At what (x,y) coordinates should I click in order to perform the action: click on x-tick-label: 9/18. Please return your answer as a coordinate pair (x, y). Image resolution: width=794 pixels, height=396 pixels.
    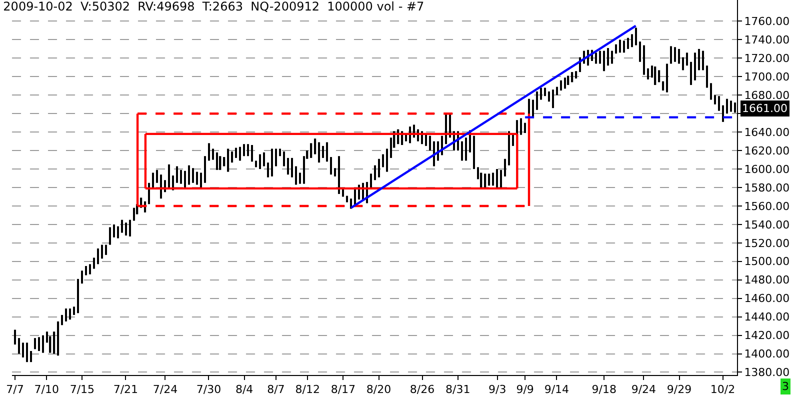
    Looking at the image, I should click on (604, 389).